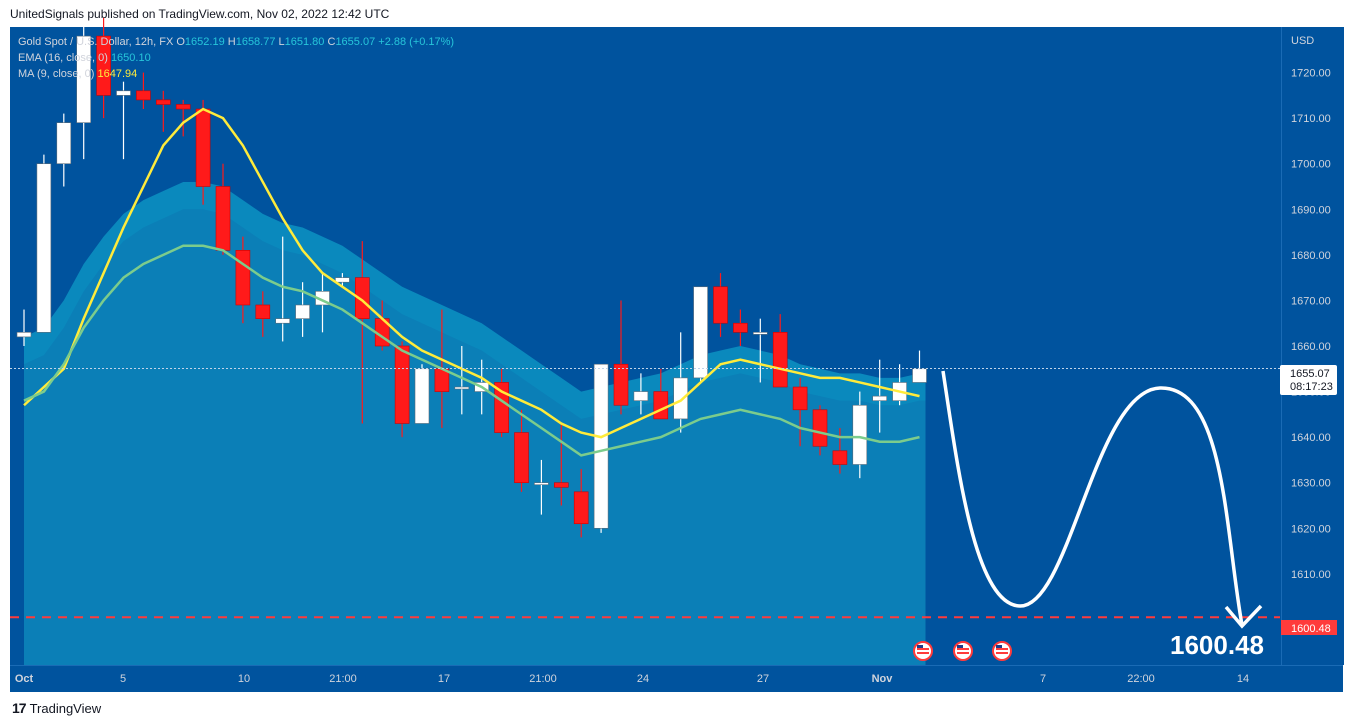  I want to click on current-price-label: 1655.07, so click(1310, 374).